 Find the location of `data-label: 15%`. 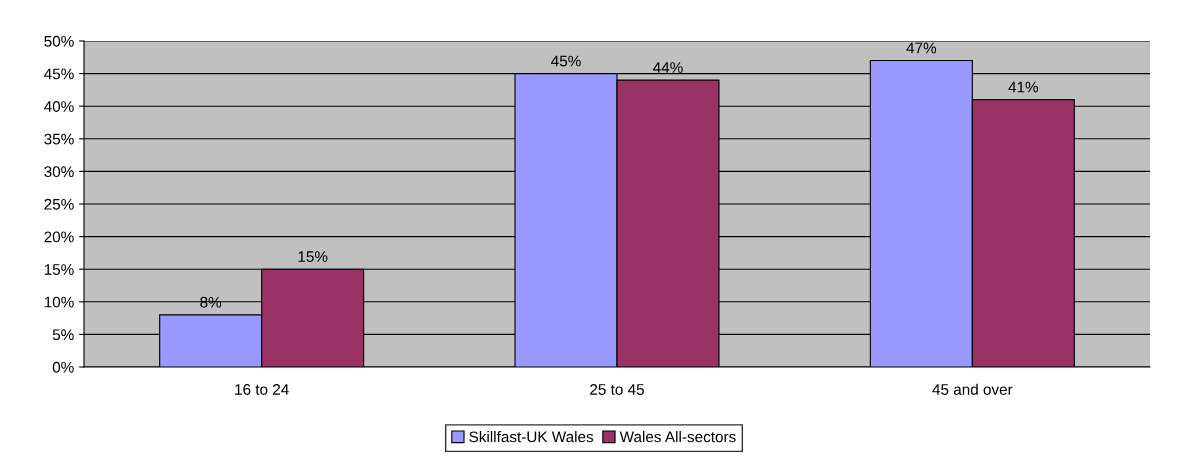

data-label: 15% is located at coordinates (313, 257).